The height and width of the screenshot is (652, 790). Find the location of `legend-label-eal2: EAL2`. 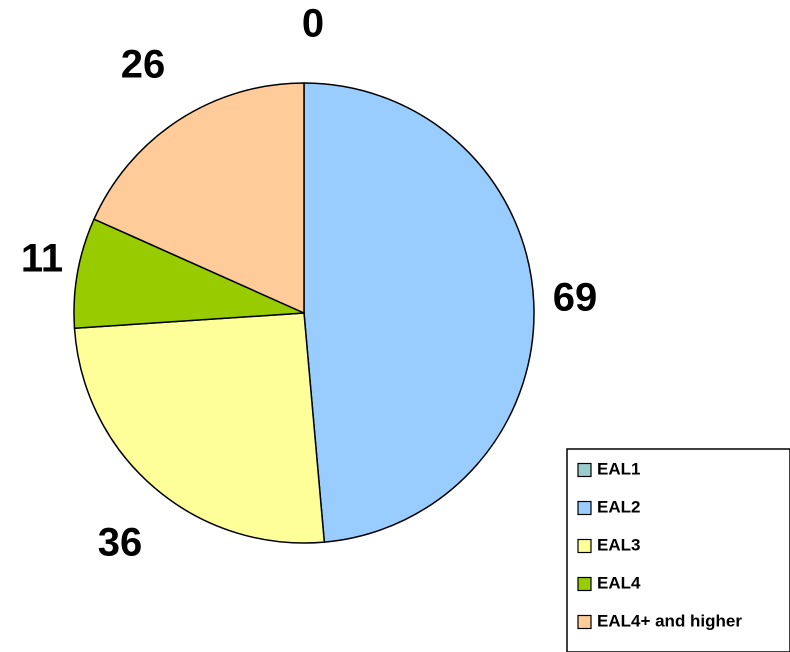

legend-label-eal2: EAL2 is located at coordinates (618, 506).